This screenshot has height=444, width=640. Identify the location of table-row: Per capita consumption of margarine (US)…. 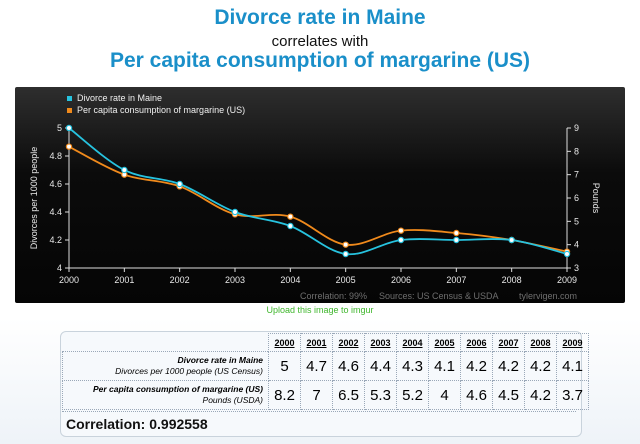
(325, 395).